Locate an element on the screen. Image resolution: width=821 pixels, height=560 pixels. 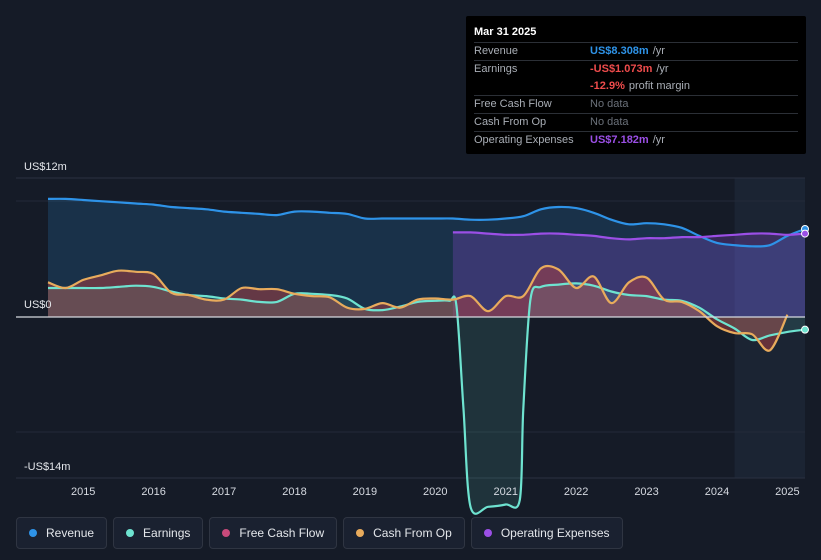
opex-endpoint is located at coordinates (805, 233).